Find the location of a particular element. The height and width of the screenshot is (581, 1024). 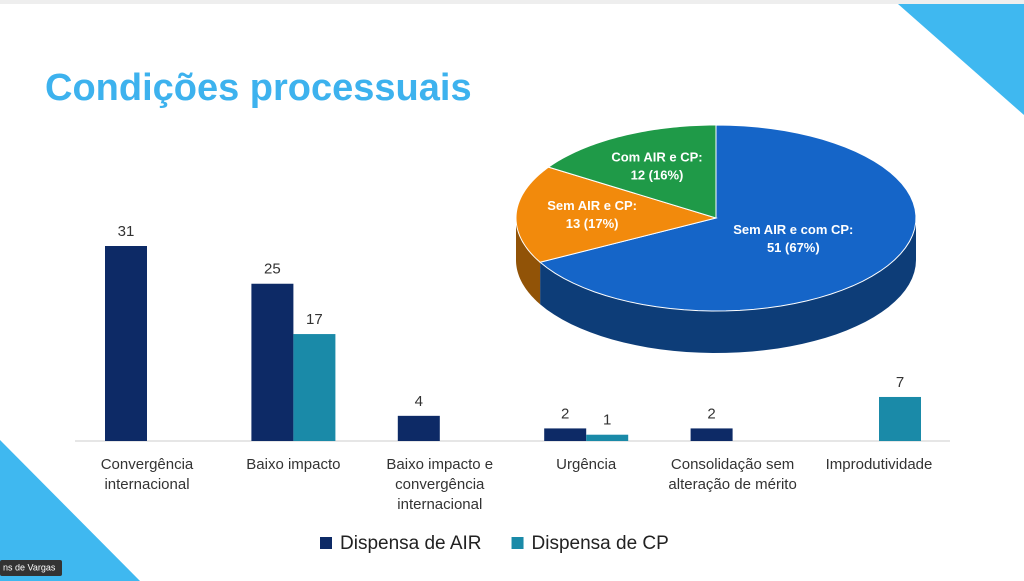

data-label: 1 is located at coordinates (607, 420).